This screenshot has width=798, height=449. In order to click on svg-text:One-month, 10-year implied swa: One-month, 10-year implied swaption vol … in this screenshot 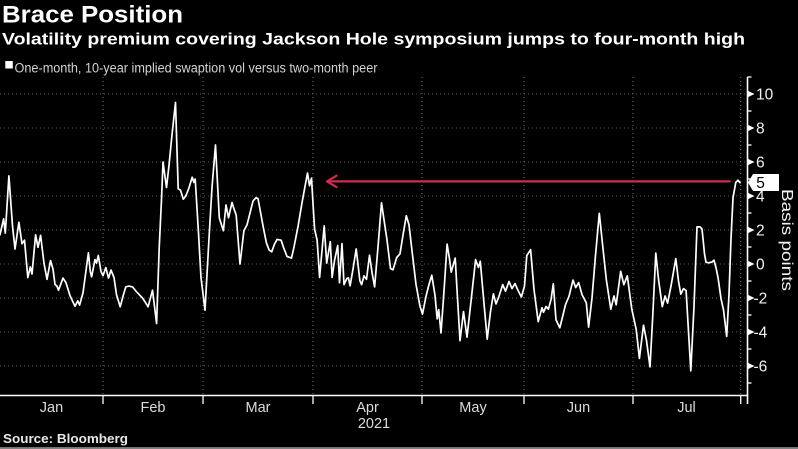, I will do `click(196, 68)`.